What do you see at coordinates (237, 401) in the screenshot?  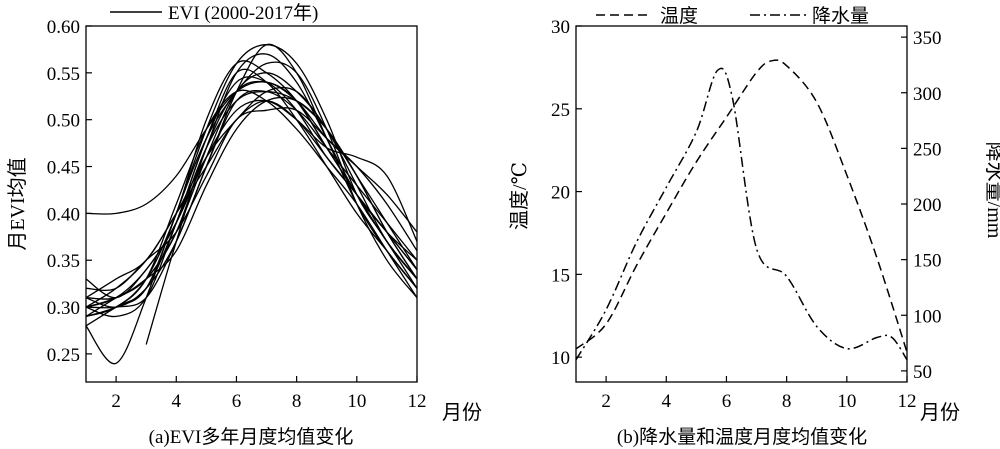 I see `panel-a-x-tick-label: 6` at bounding box center [237, 401].